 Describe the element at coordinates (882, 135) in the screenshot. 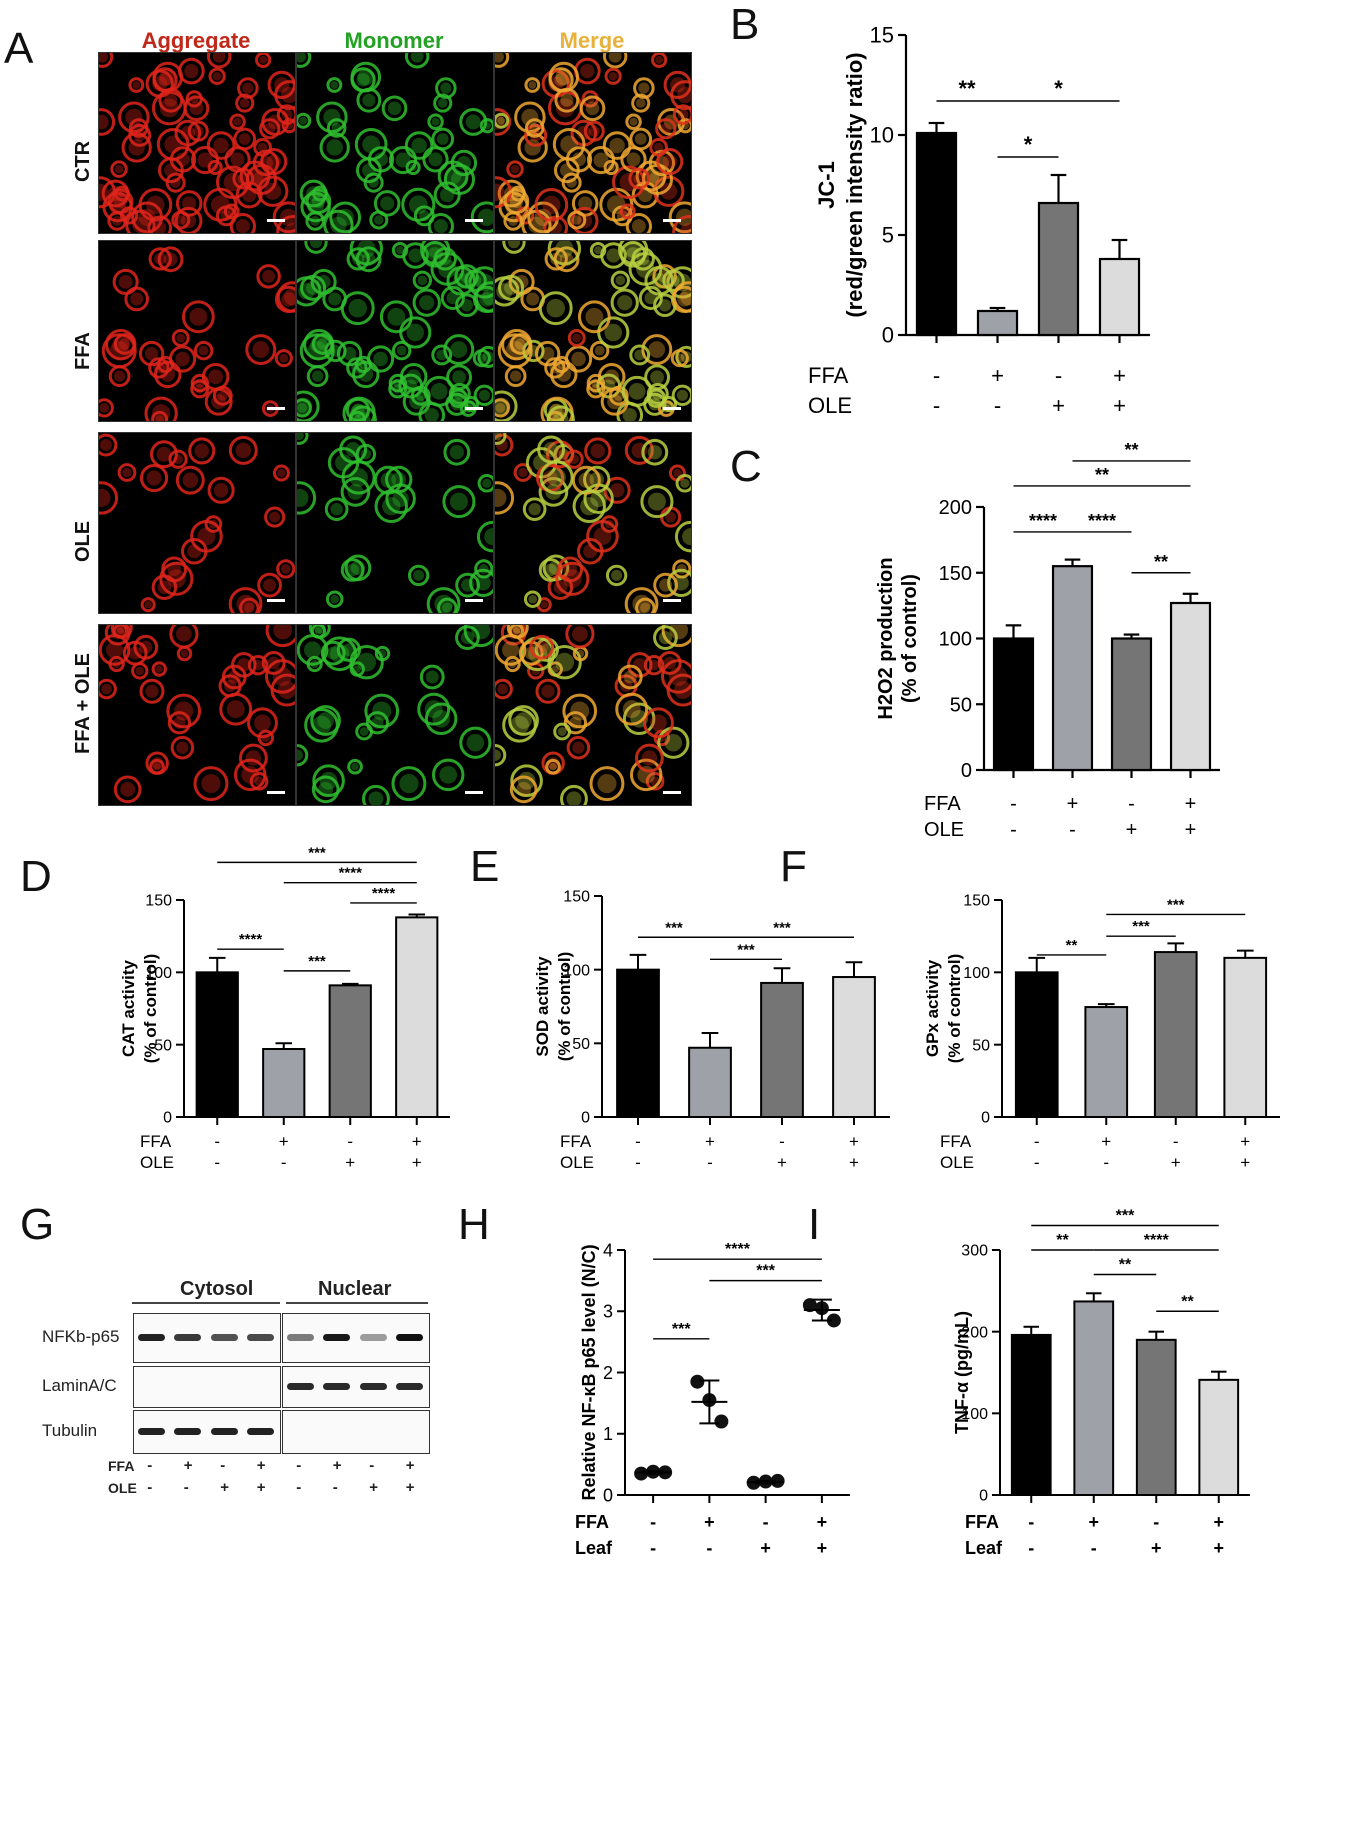

I see `y-tick-label: 10` at that location.